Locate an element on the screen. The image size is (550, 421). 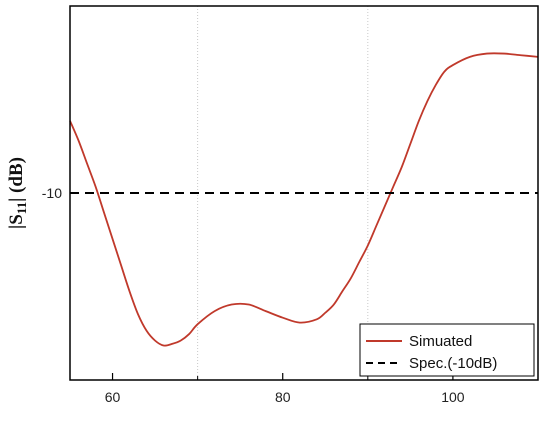
y-axis-label-unit: (dB) is located at coordinates (16, 177).